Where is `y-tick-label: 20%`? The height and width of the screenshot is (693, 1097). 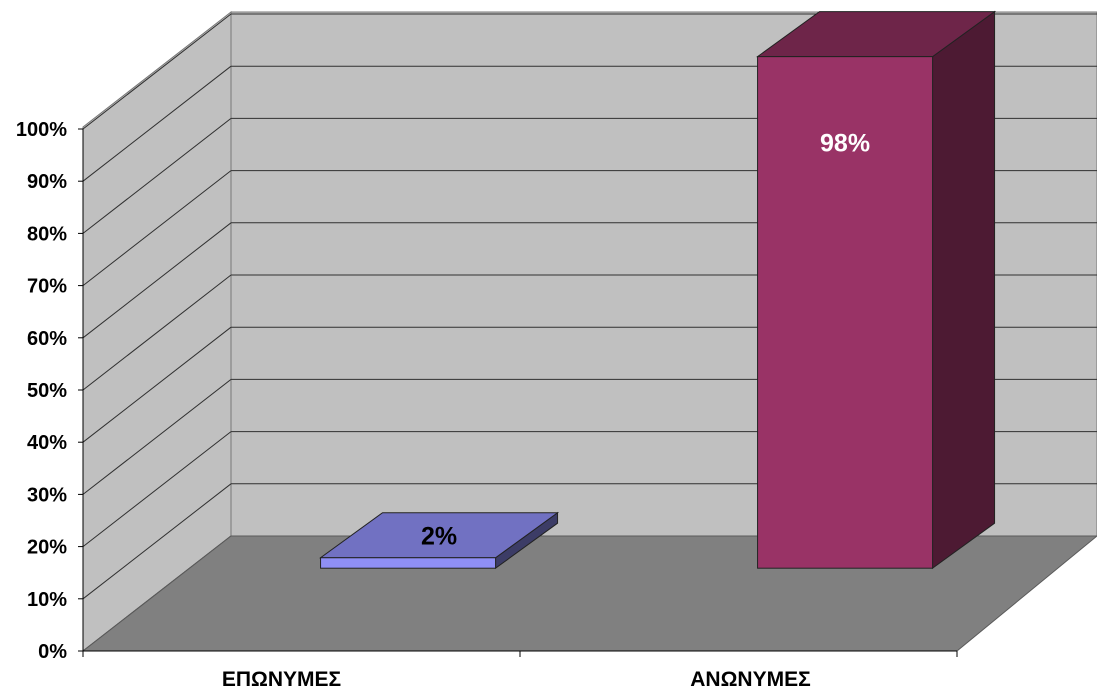 y-tick-label: 20% is located at coordinates (47, 548).